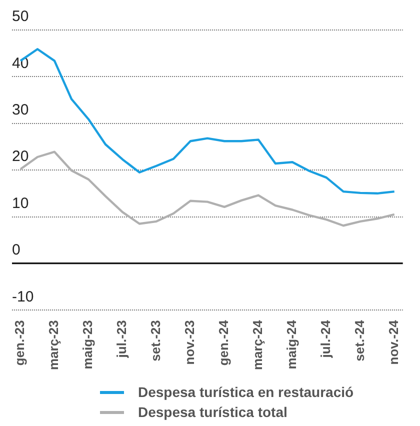 The width and height of the screenshot is (420, 426). What do you see at coordinates (20, 17) in the screenshot?
I see `y-tick-label: 50` at bounding box center [20, 17].